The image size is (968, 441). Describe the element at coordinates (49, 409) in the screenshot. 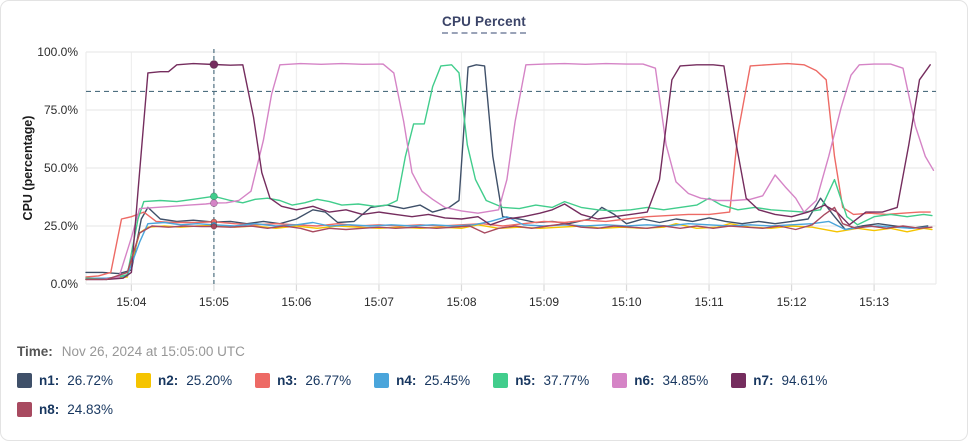

I see `legend-label-n8: n8:` at that location.